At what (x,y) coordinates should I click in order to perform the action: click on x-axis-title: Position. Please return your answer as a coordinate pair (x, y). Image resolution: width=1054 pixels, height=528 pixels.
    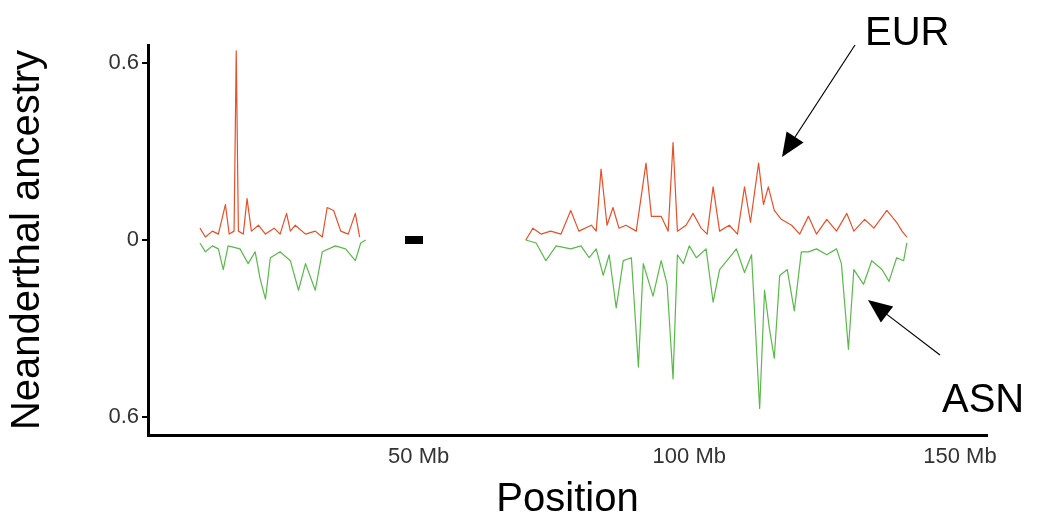
    Looking at the image, I should click on (567, 497).